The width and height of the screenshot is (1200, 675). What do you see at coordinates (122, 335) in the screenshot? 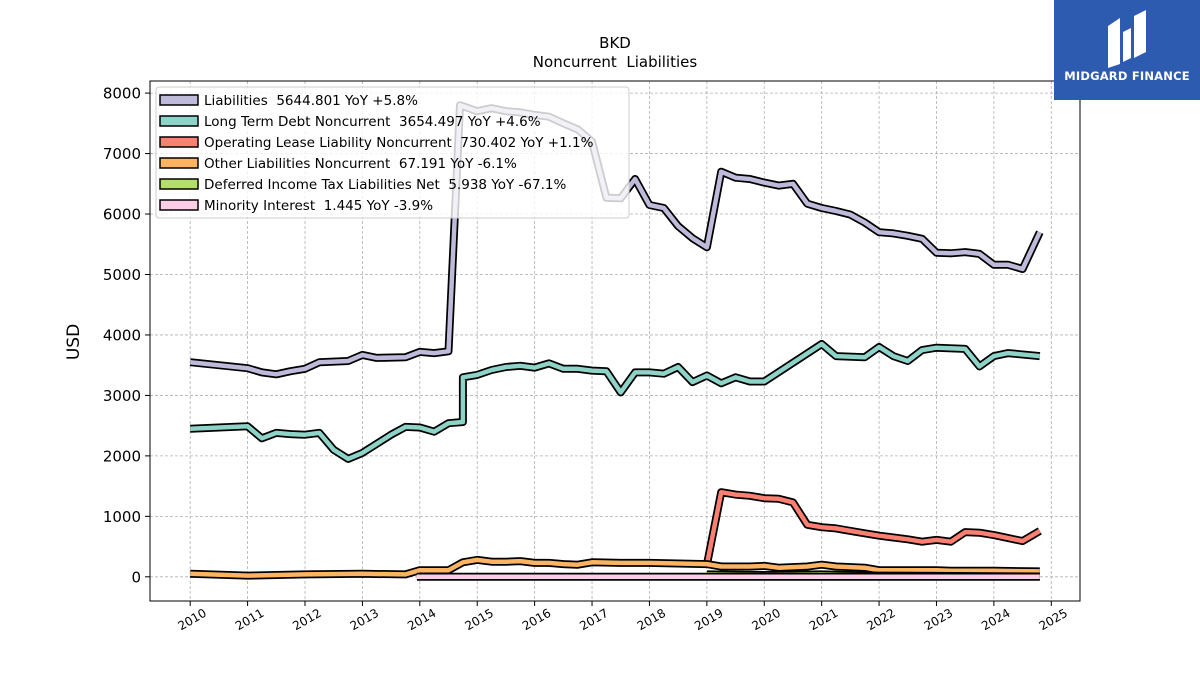
I see `y-tick-label: 4000` at bounding box center [122, 335].